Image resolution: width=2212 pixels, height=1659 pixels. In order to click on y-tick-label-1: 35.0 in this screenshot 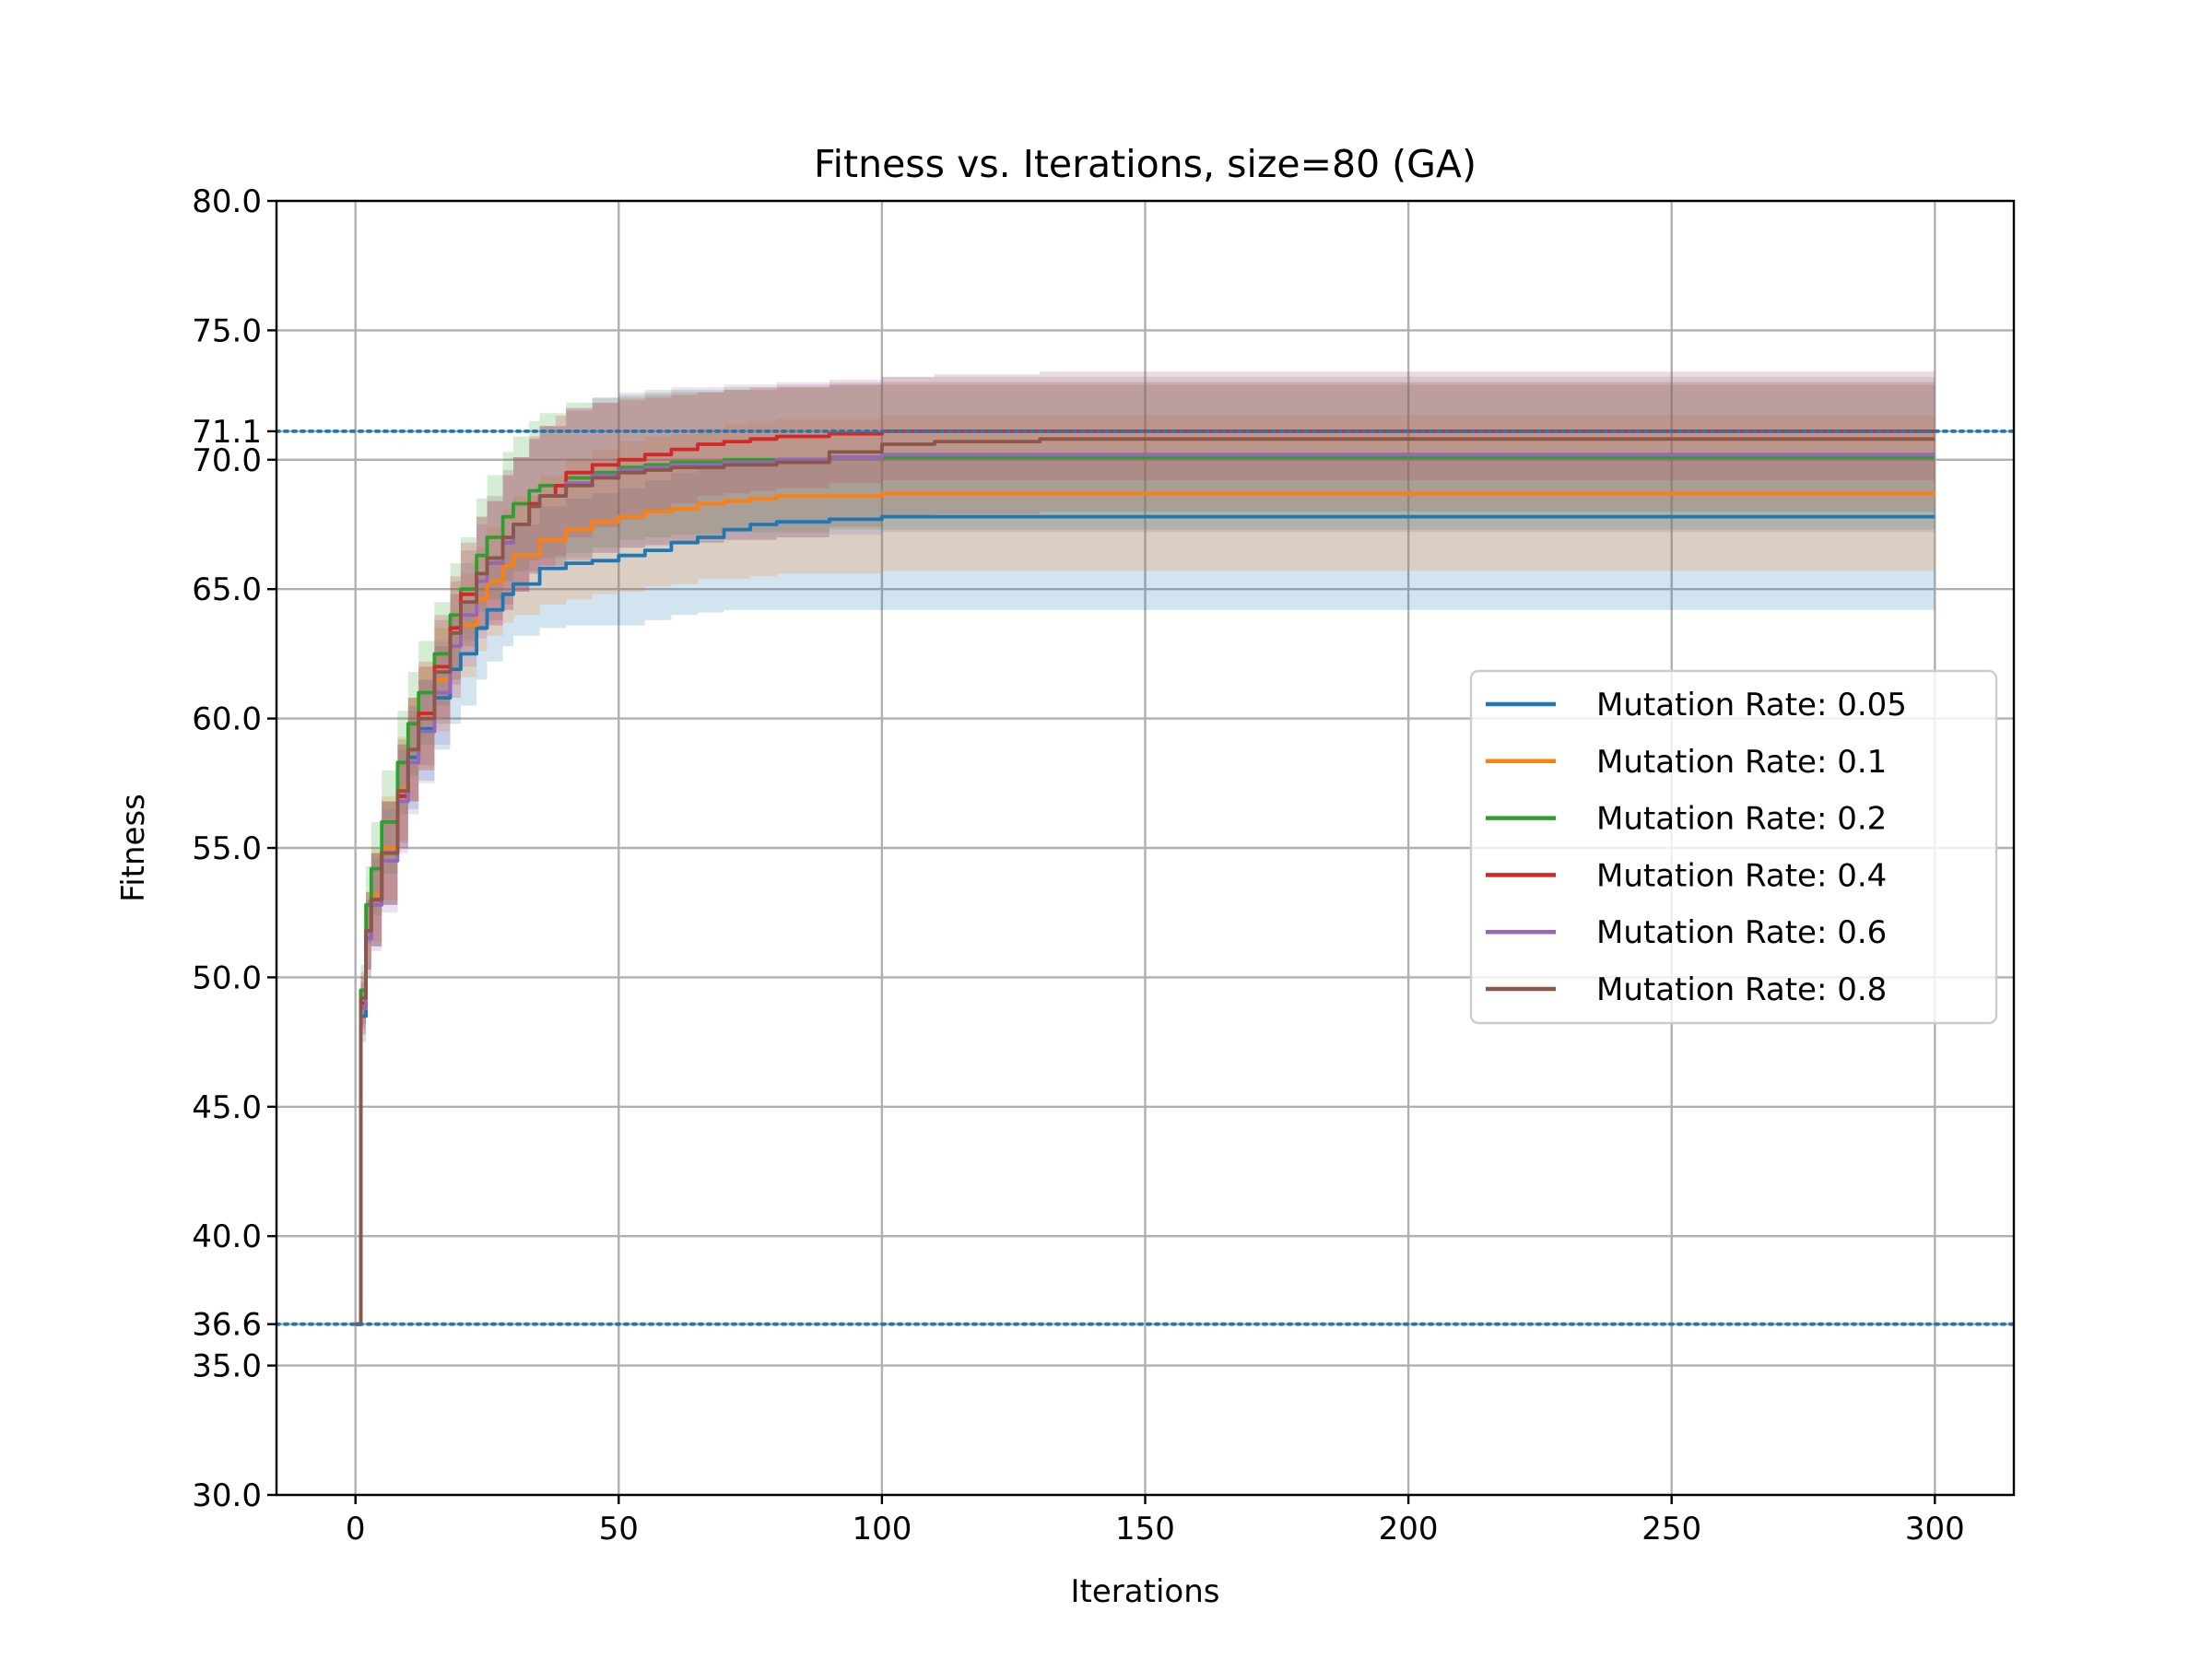, I will do `click(227, 1366)`.